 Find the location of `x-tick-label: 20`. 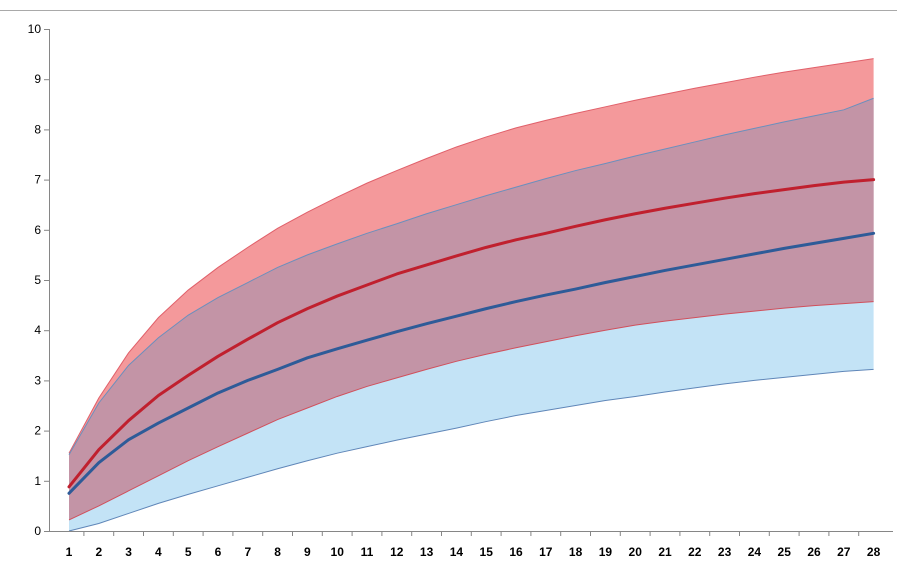

x-tick-label: 20 is located at coordinates (636, 552).